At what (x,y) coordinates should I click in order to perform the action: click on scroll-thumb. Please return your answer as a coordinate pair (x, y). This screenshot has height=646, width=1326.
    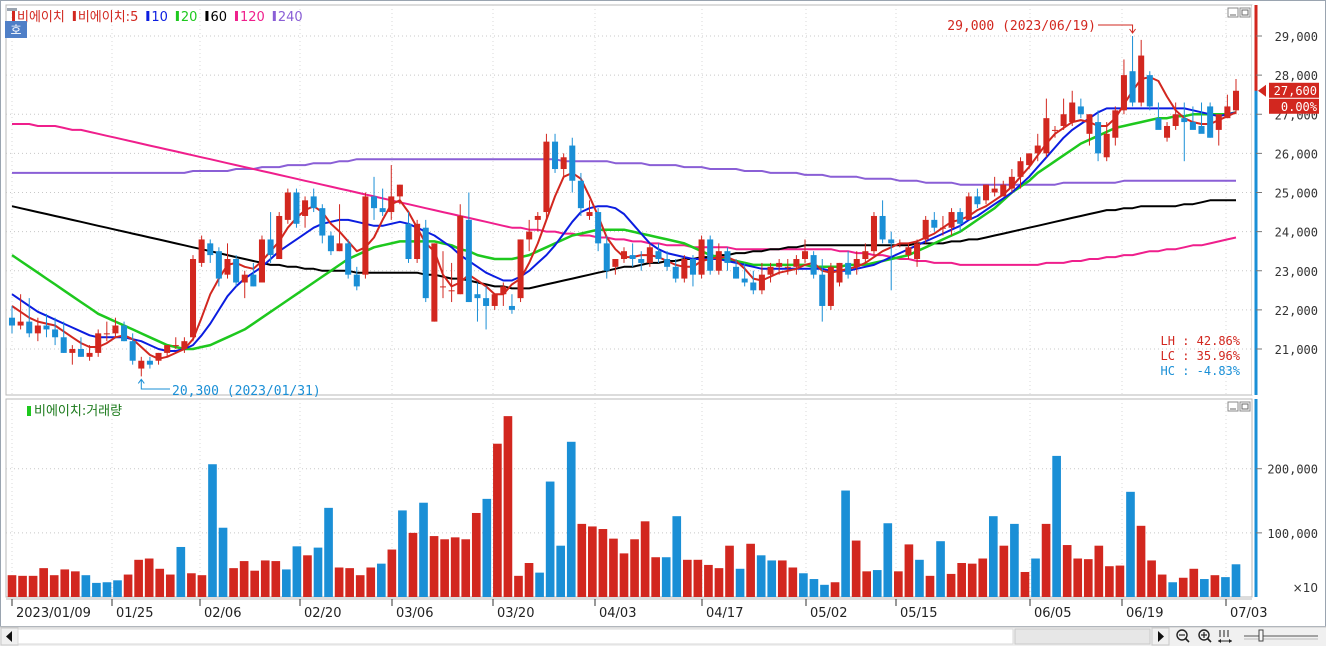
    Looking at the image, I should click on (1082, 636).